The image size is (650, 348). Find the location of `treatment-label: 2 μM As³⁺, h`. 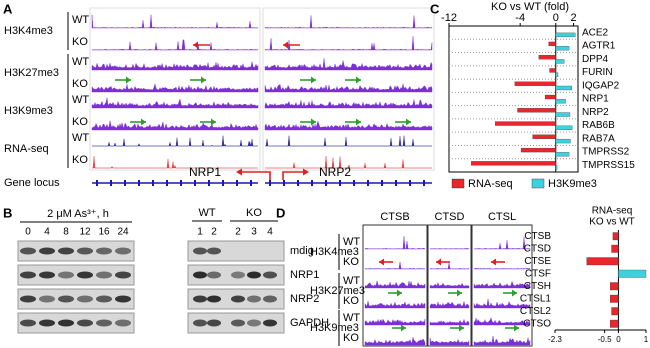

treatment-label: 2 μM As³⁺, h is located at coordinates (78, 214).